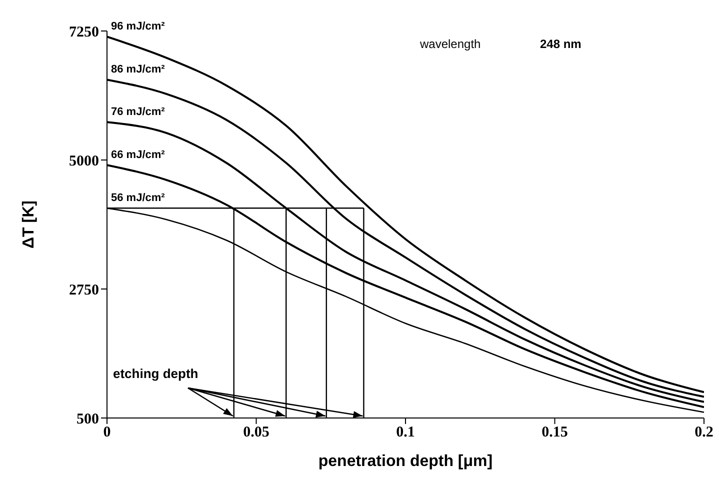  Describe the element at coordinates (138, 198) in the screenshot. I see `series-label: 56 mJ/cm²` at that location.